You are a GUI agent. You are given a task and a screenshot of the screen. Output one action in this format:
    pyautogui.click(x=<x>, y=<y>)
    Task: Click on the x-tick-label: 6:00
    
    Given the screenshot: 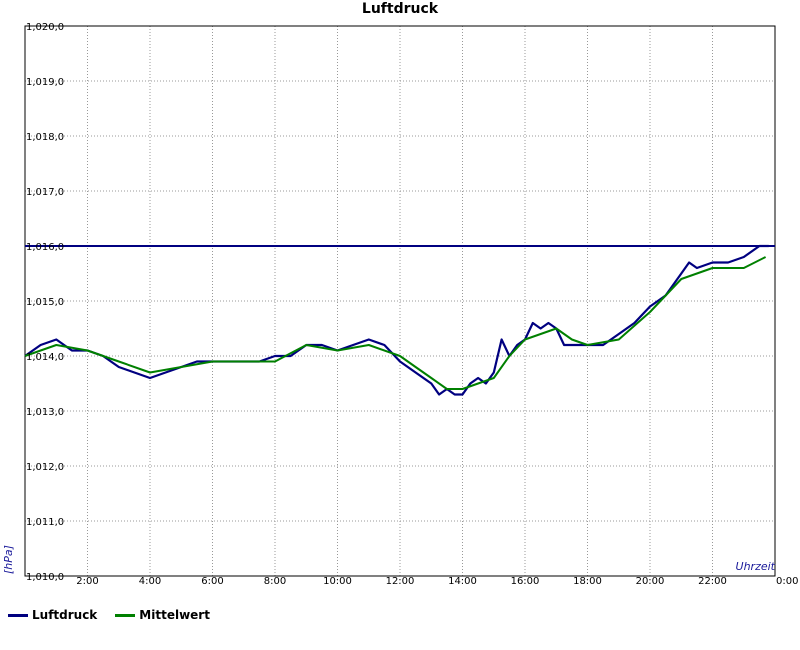 What is the action you would take?
    pyautogui.click(x=212, y=581)
    